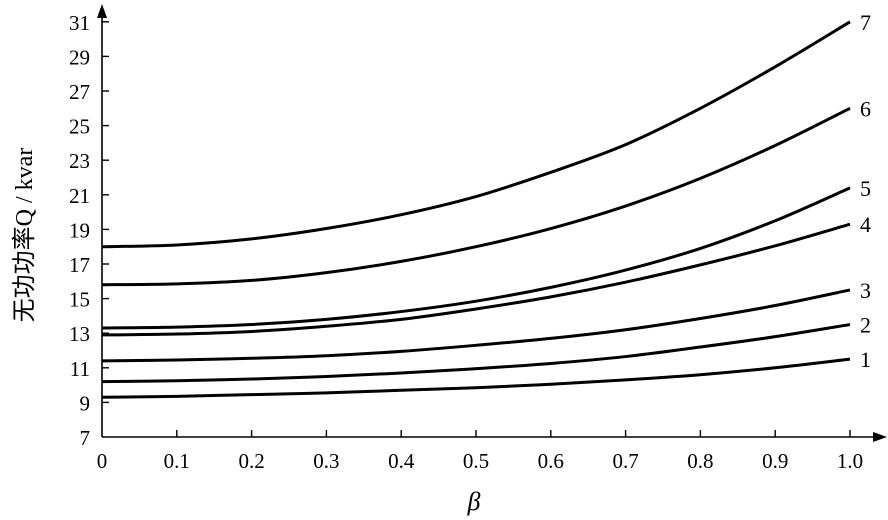 Image resolution: width=888 pixels, height=520 pixels. I want to click on series-label-7: 7, so click(865, 22).